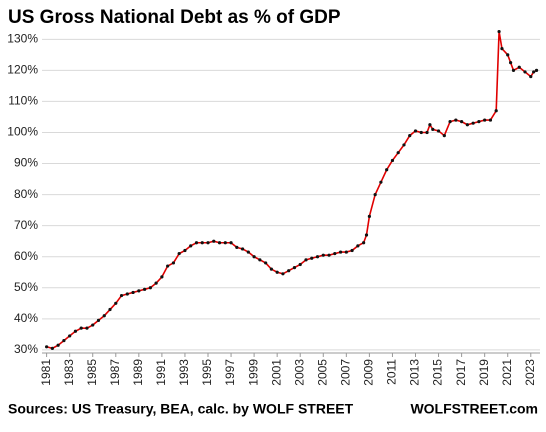 The width and height of the screenshot is (546, 432). Describe the element at coordinates (26, 287) in the screenshot. I see `y-tick-label: 50%` at that location.